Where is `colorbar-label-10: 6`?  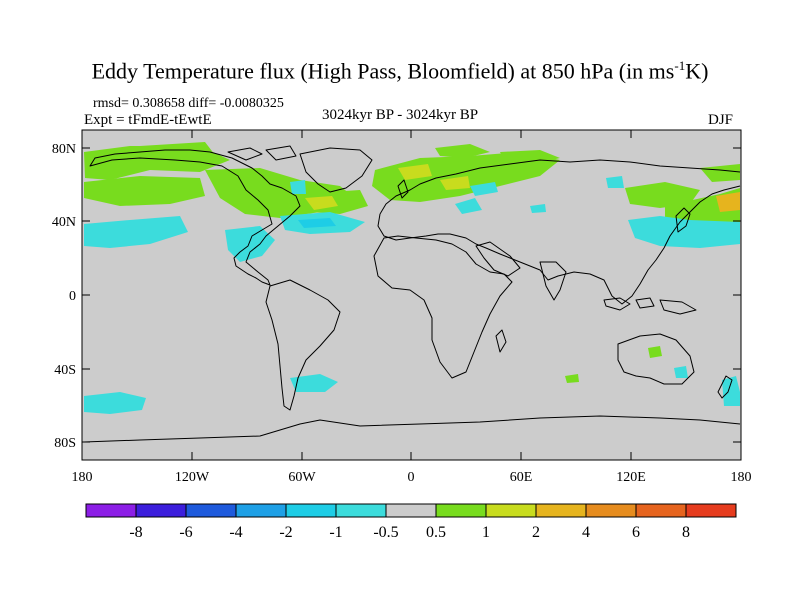 colorbar-label-10: 6 is located at coordinates (636, 532).